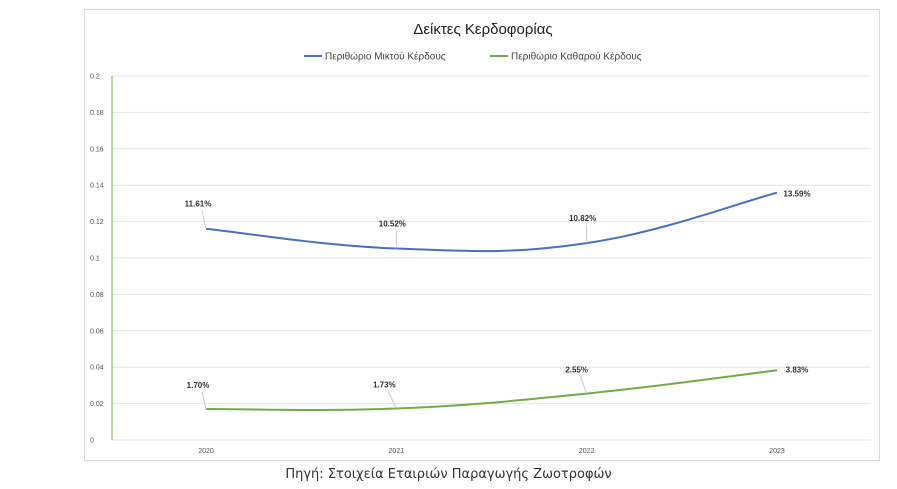 The width and height of the screenshot is (897, 489). What do you see at coordinates (97, 222) in the screenshot?
I see `y-tick-label: 0.12` at bounding box center [97, 222].